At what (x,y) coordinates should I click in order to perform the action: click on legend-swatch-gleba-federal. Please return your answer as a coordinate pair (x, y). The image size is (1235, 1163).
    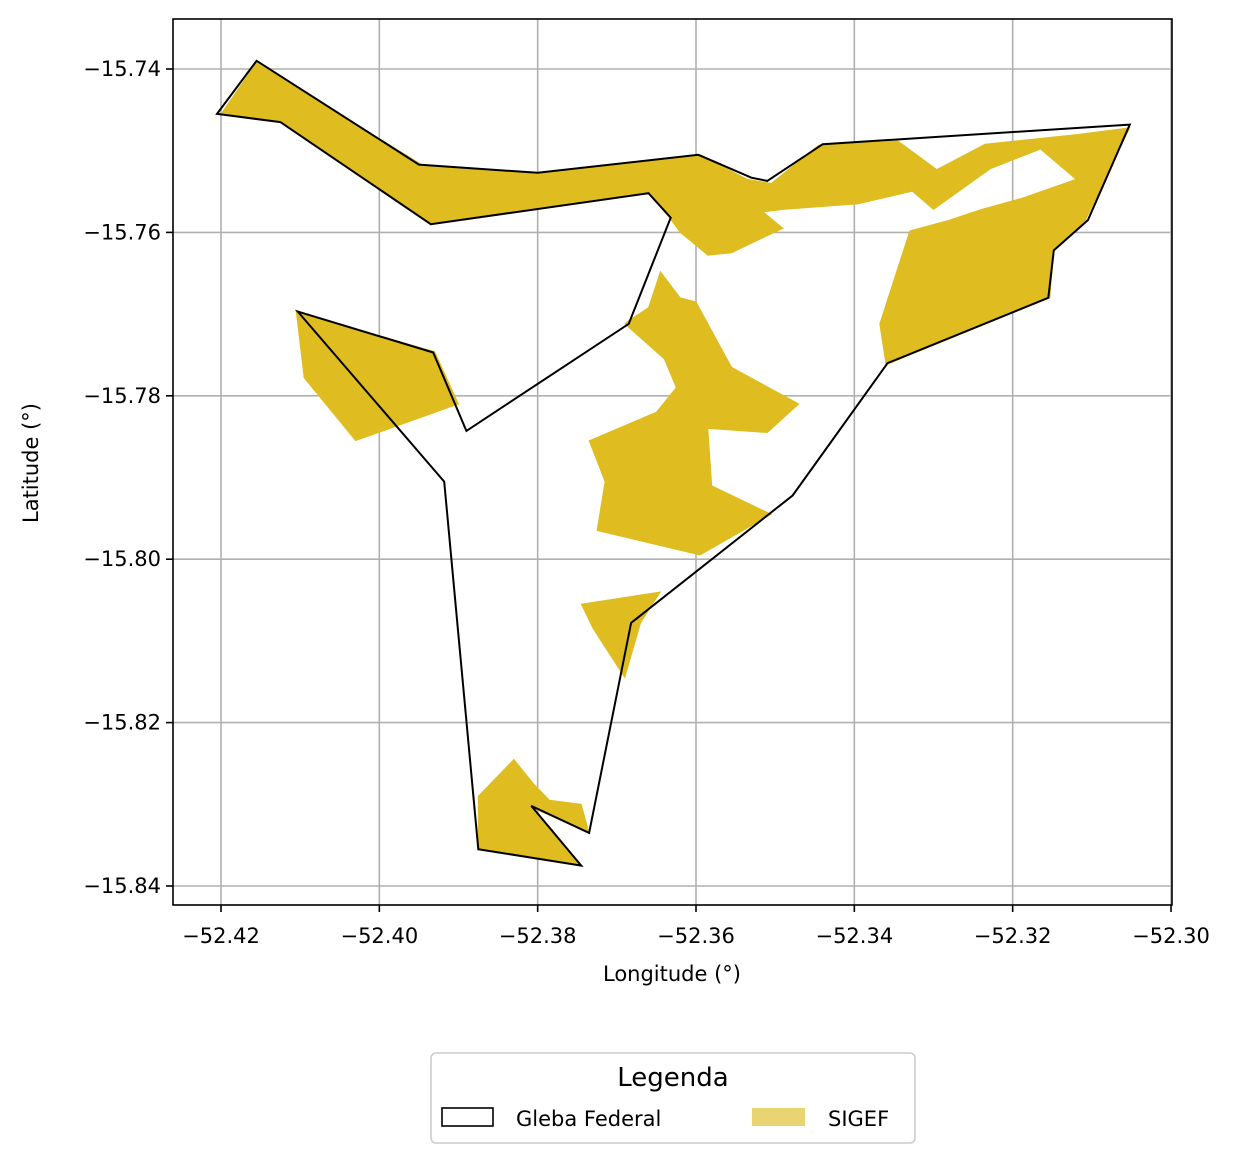
    Looking at the image, I should click on (467, 1117).